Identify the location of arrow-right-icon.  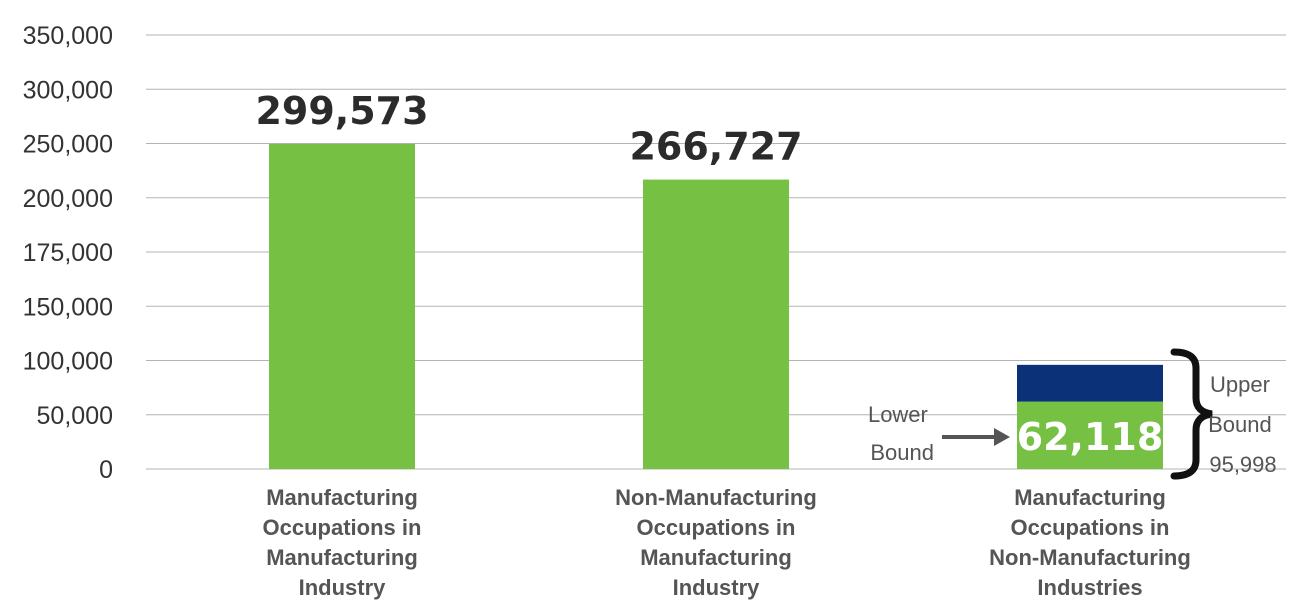
(976, 437).